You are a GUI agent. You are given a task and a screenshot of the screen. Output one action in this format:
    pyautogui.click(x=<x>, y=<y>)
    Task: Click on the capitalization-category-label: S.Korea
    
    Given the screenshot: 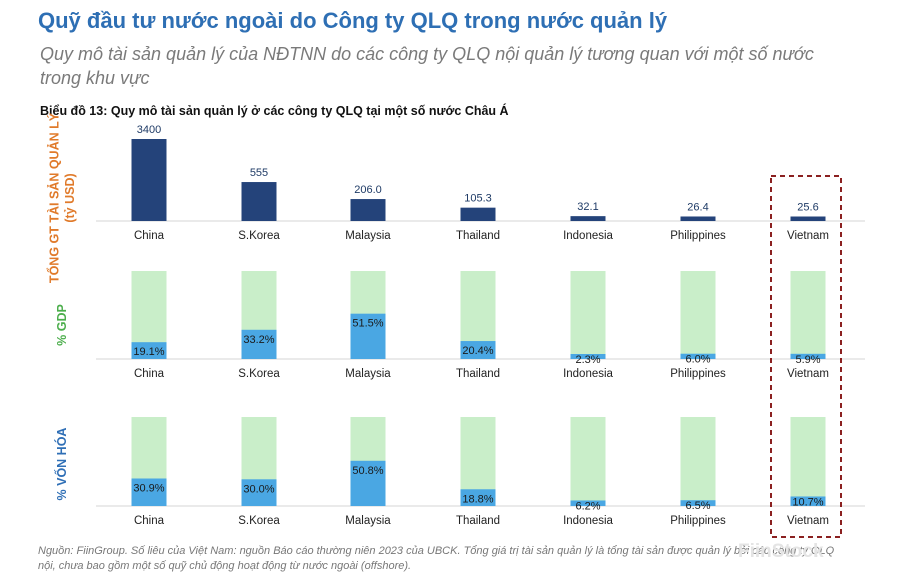 What is the action you would take?
    pyautogui.click(x=259, y=521)
    